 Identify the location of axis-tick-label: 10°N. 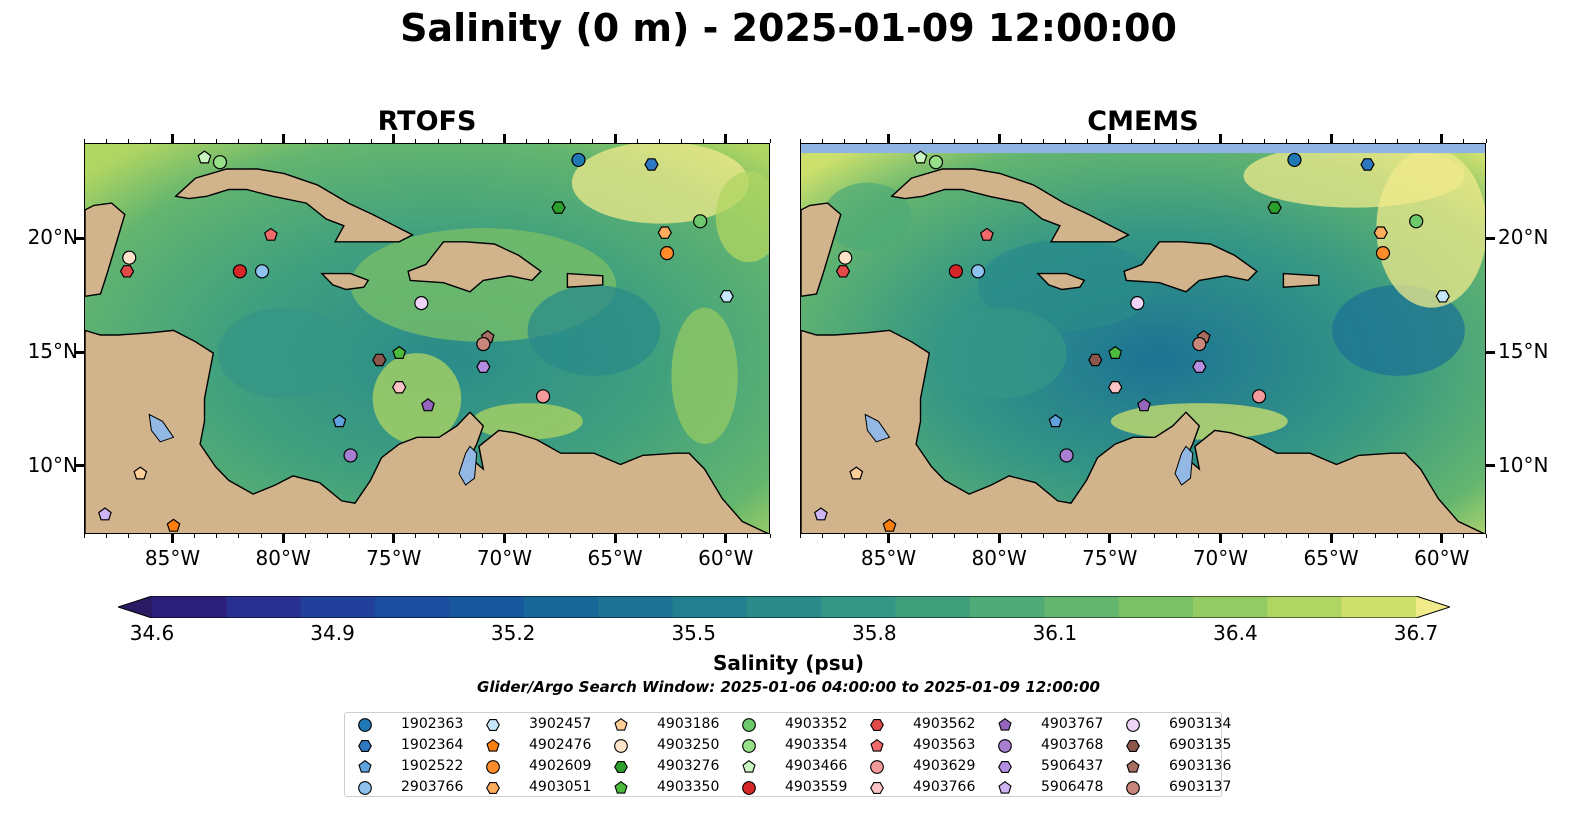
(1523, 464).